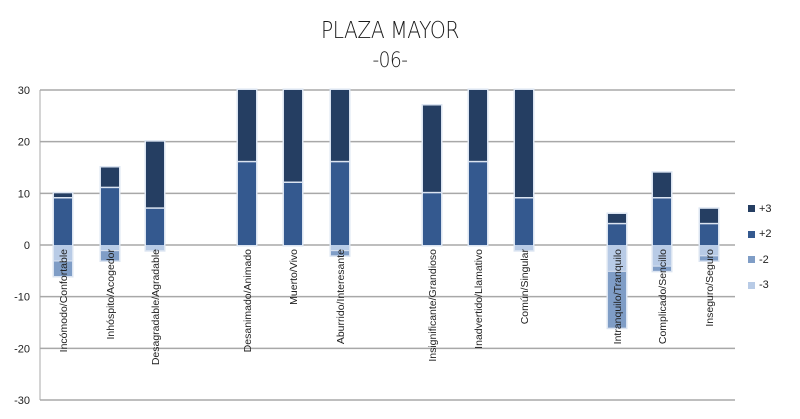  I want to click on legend-label: +2, so click(765, 234).